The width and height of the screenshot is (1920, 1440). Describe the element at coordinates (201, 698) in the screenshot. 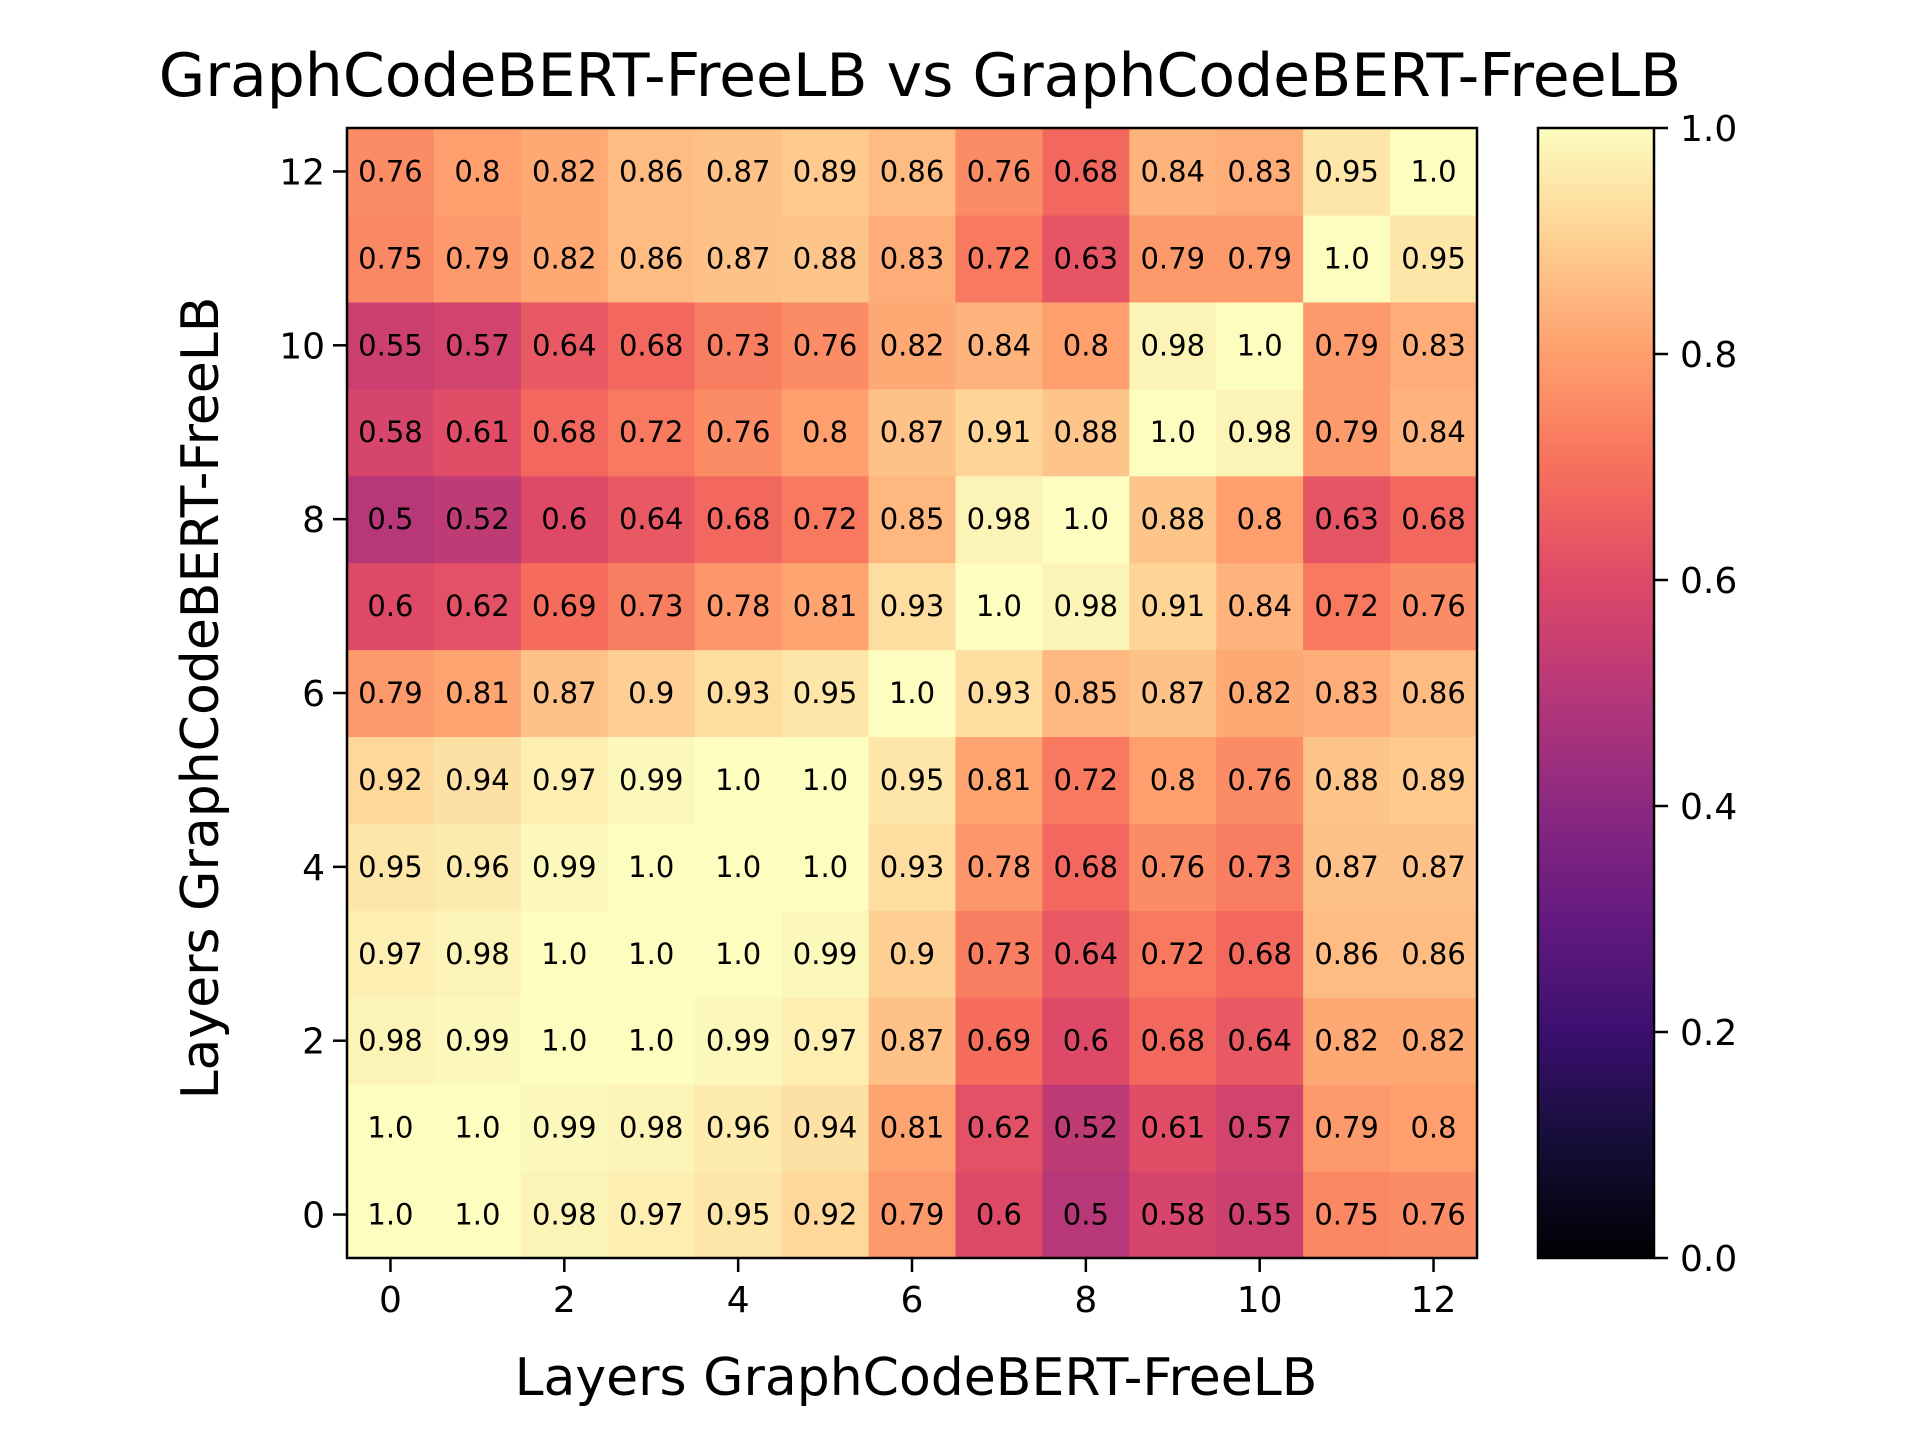

I see `y-axis-label: Layers GraphCodeBERT-FreeLB` at that location.